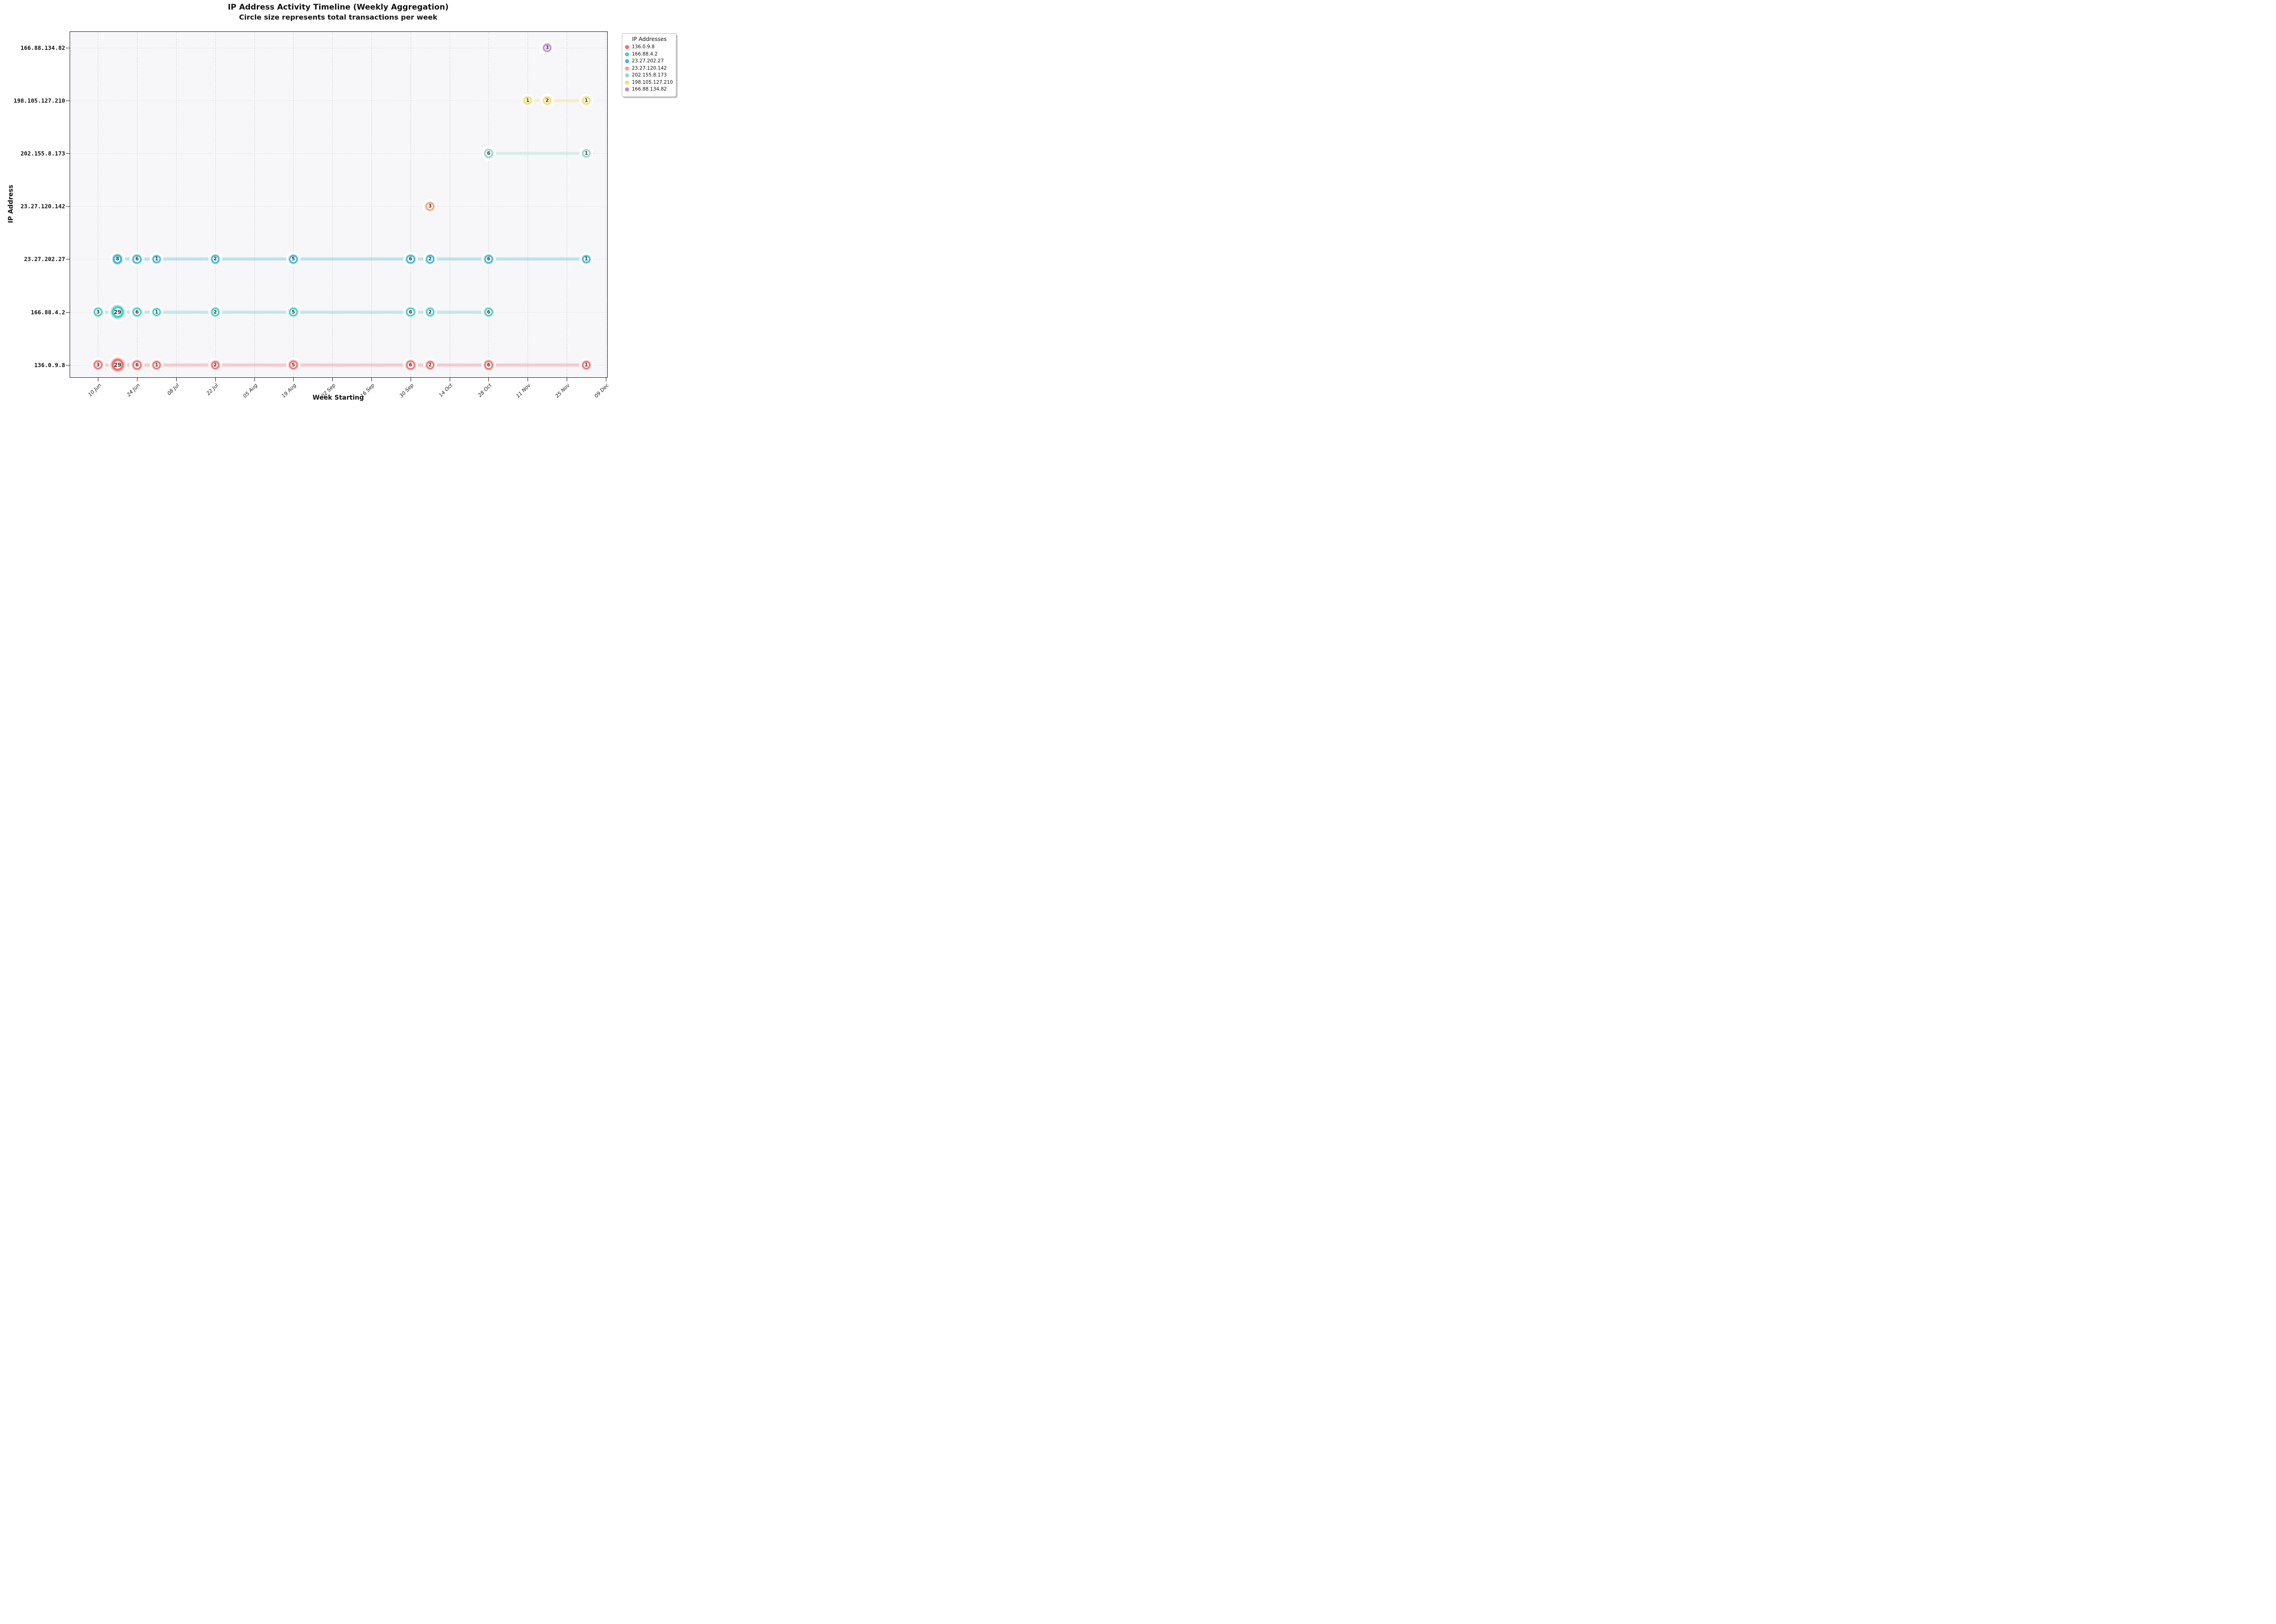 This screenshot has width=2276, height=1624. I want to click on legend-item: 166.88.134.82, so click(649, 89).